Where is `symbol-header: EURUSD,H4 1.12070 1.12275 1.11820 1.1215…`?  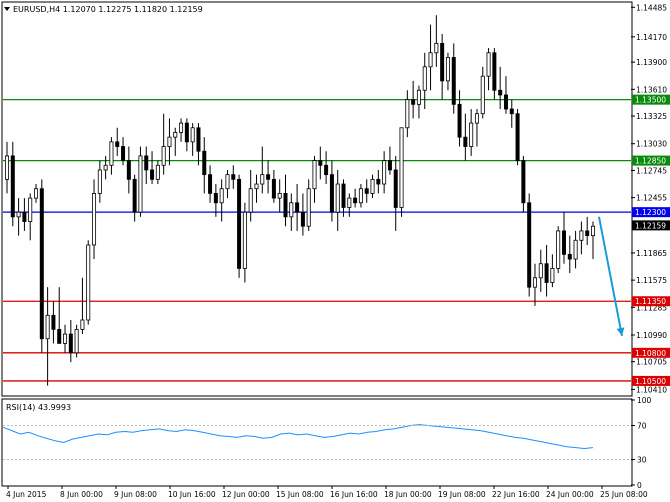 symbol-header: EURUSD,H4 1.12070 1.12275 1.11820 1.1215… is located at coordinates (108, 9).